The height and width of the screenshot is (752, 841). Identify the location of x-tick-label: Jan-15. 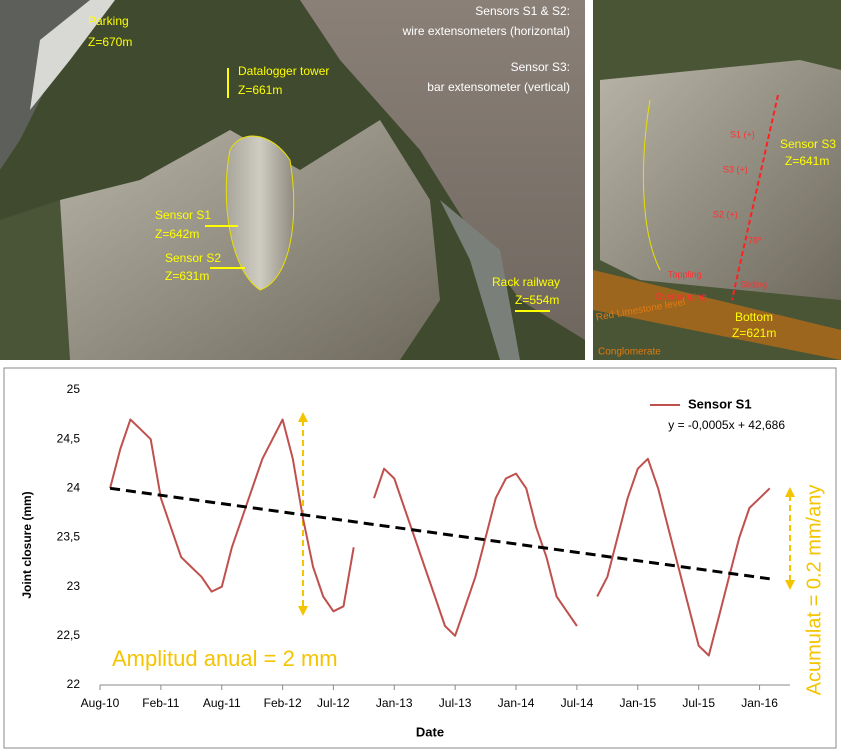
(637, 703).